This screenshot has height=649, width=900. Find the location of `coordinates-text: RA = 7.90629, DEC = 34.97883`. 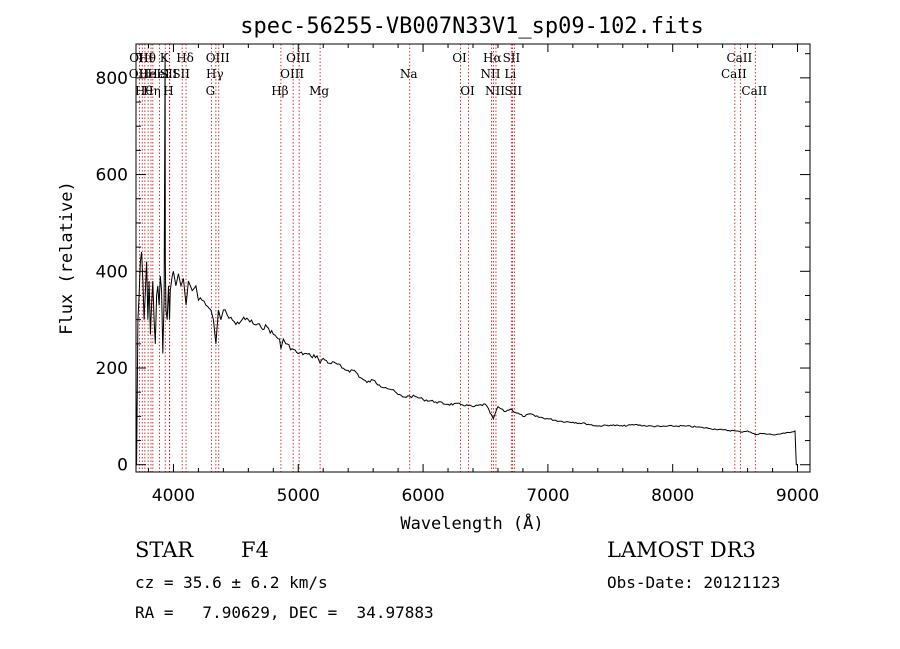

coordinates-text: RA = 7.90629, DEC = 34.97883 is located at coordinates (284, 612).